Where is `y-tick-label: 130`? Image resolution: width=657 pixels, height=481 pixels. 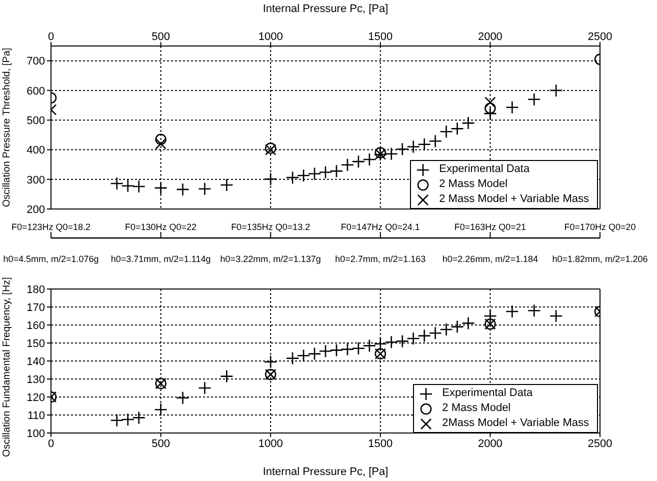
y-tick-label: 130 is located at coordinates (35, 380).